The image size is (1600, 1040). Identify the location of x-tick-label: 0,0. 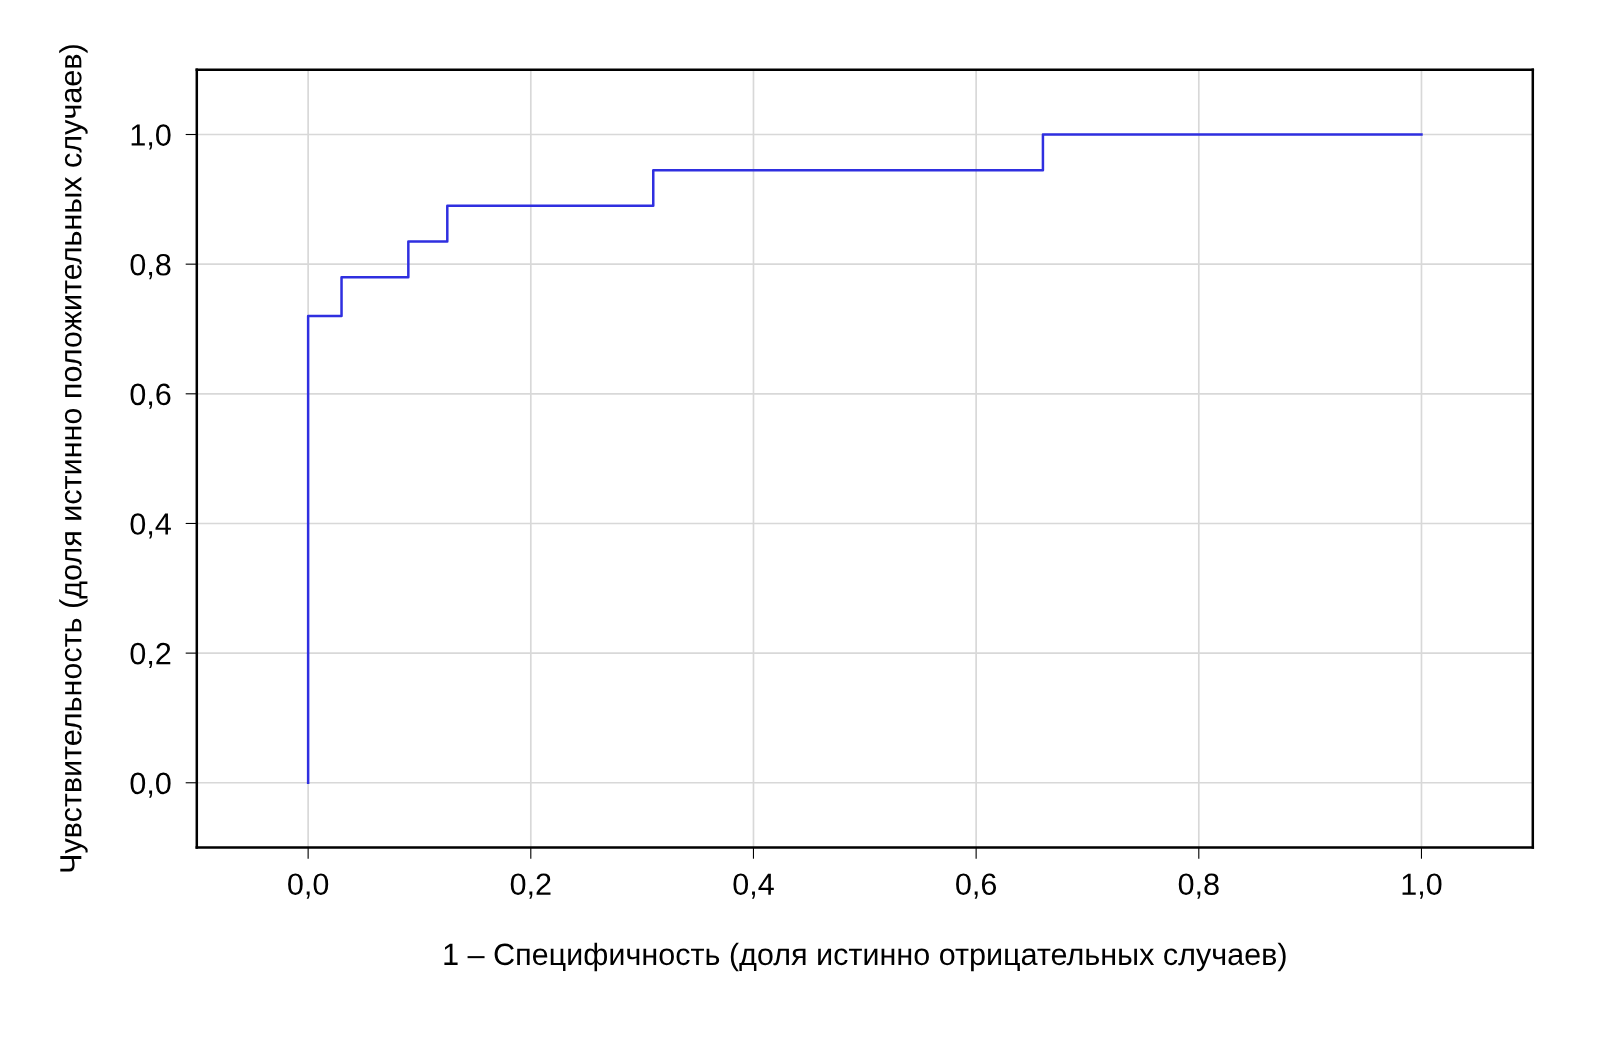
(308, 886).